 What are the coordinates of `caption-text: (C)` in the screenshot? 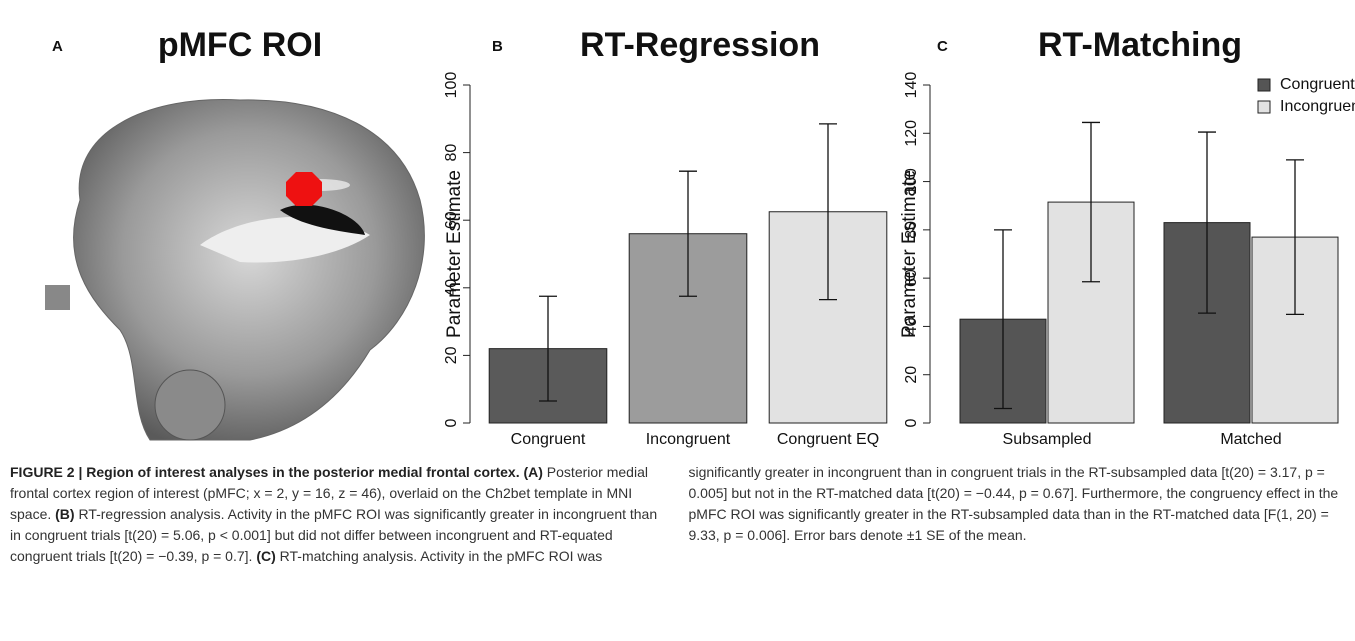 It's located at (266, 556).